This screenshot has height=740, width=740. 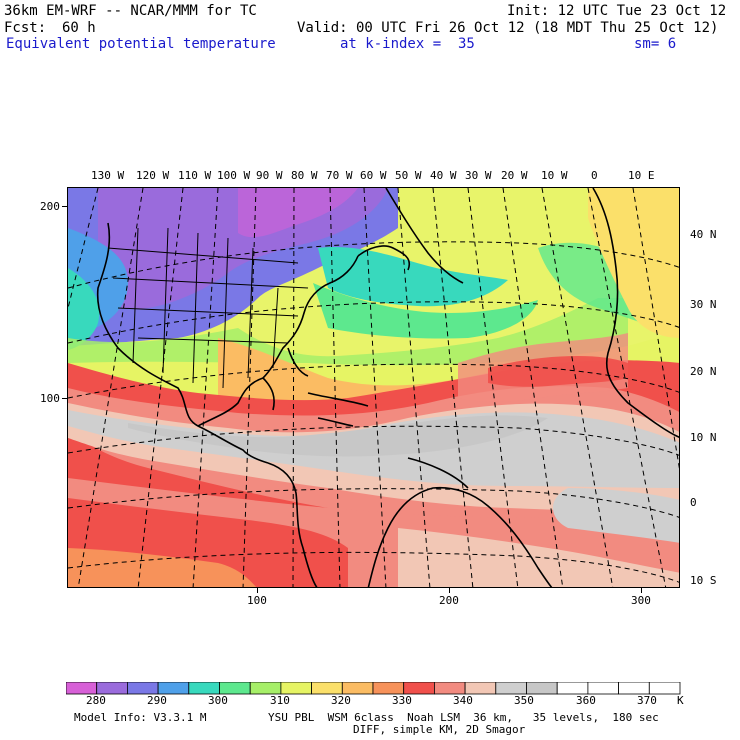 What do you see at coordinates (157, 700) in the screenshot?
I see `legend-label: 290` at bounding box center [157, 700].